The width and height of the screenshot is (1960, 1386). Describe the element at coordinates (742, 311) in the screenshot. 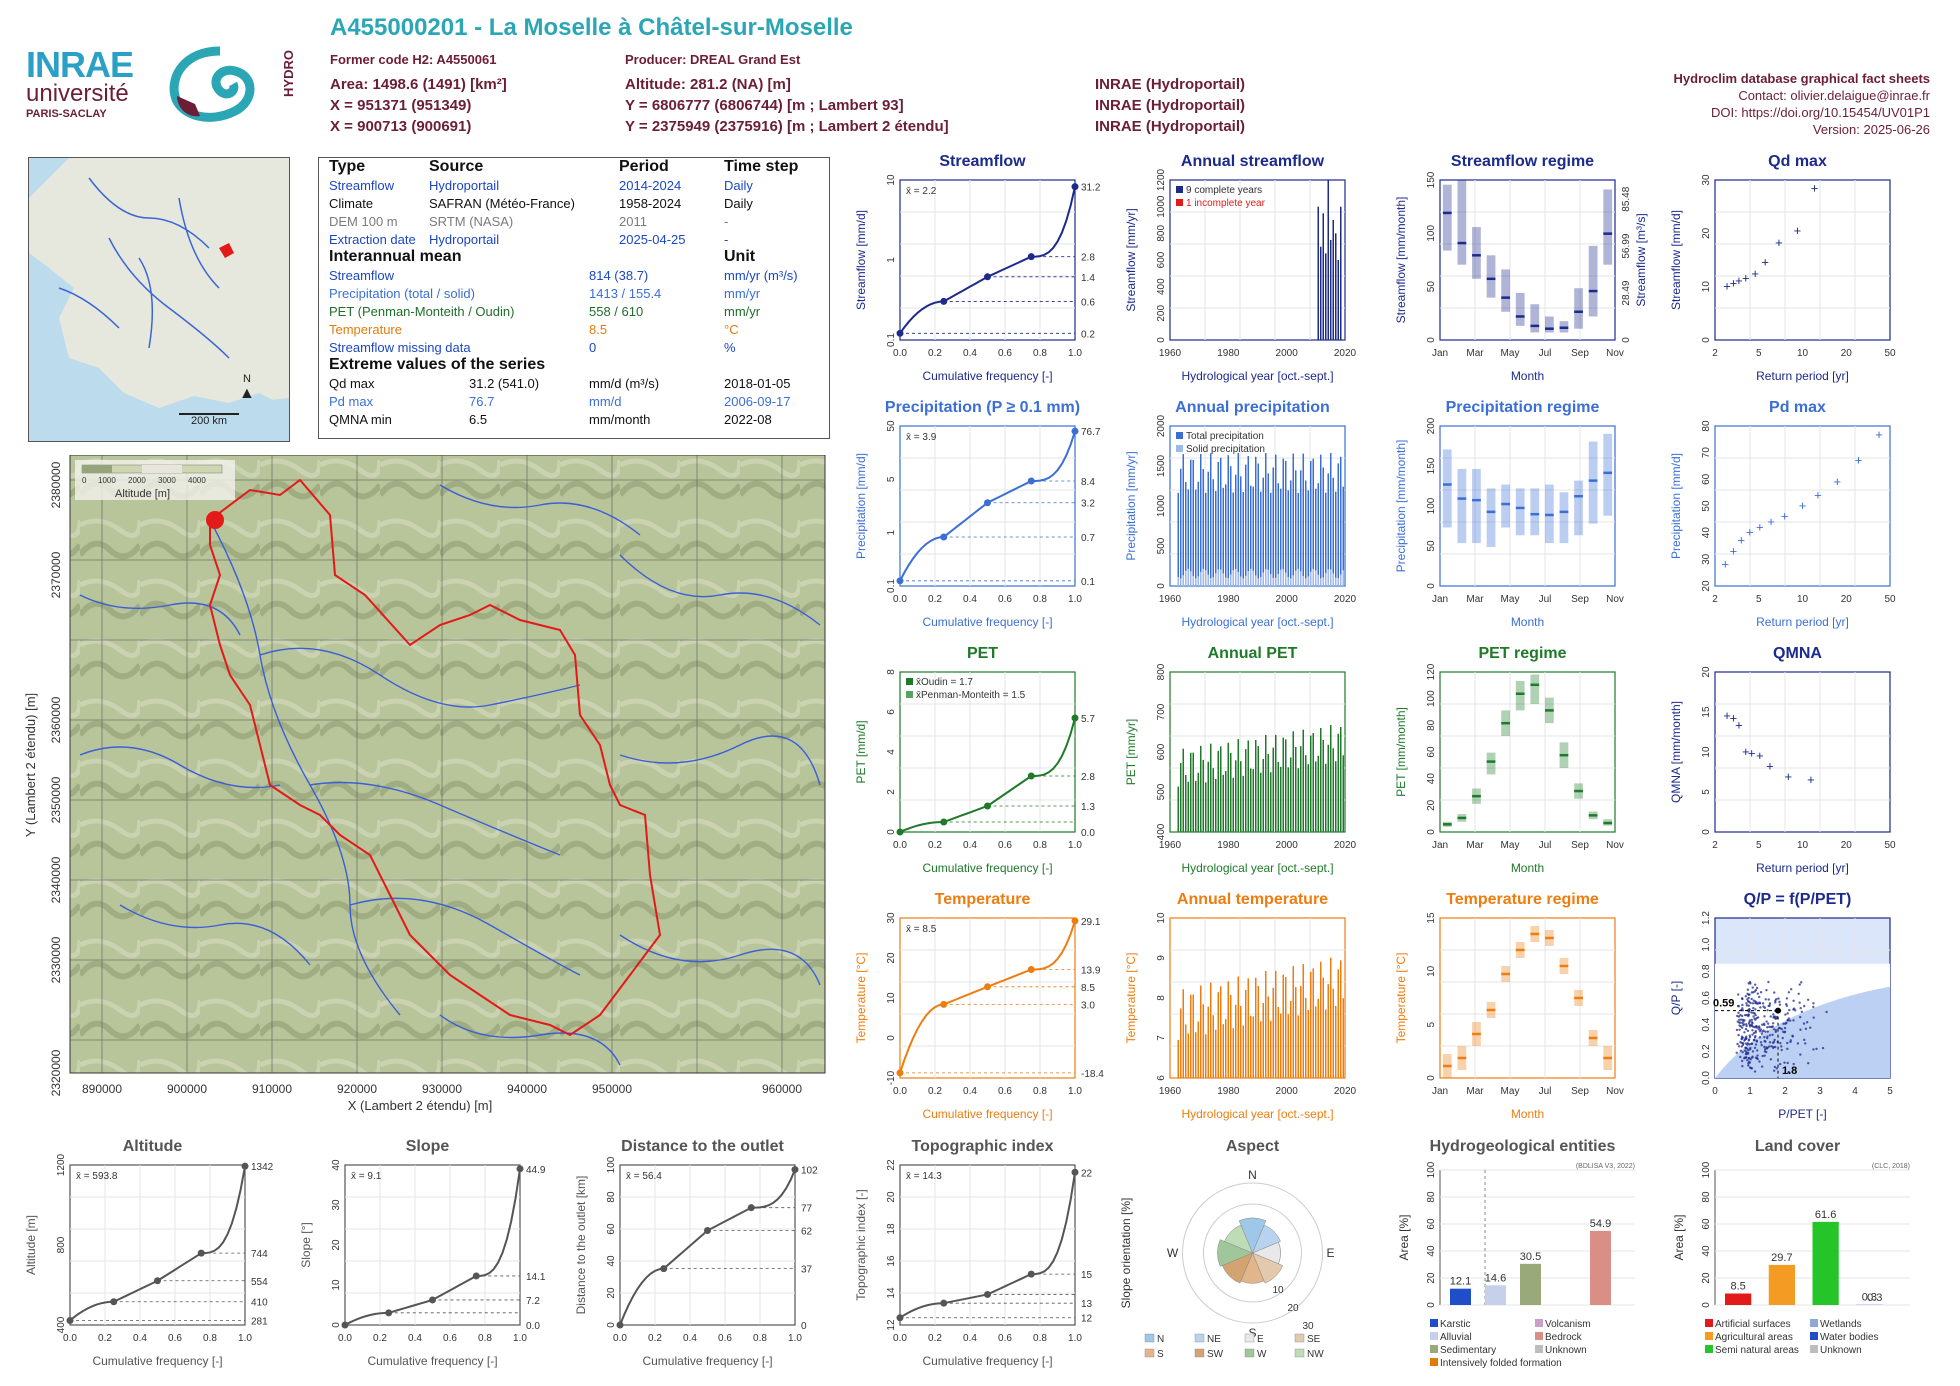

I see `mean-pet-unit: mm/yr` at that location.